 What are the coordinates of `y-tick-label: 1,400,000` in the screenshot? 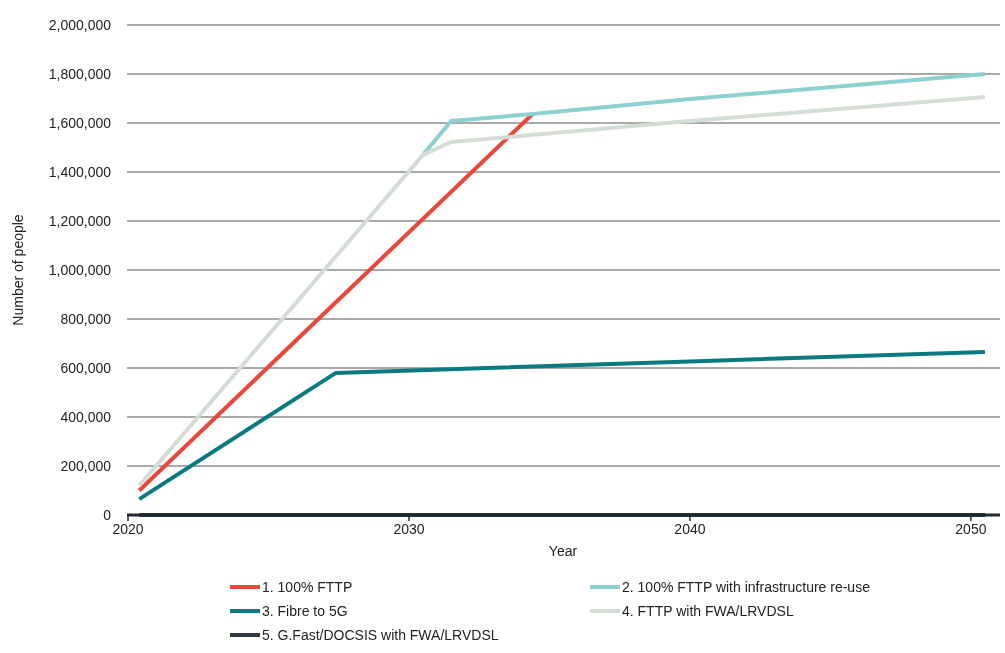 It's located at (80, 171).